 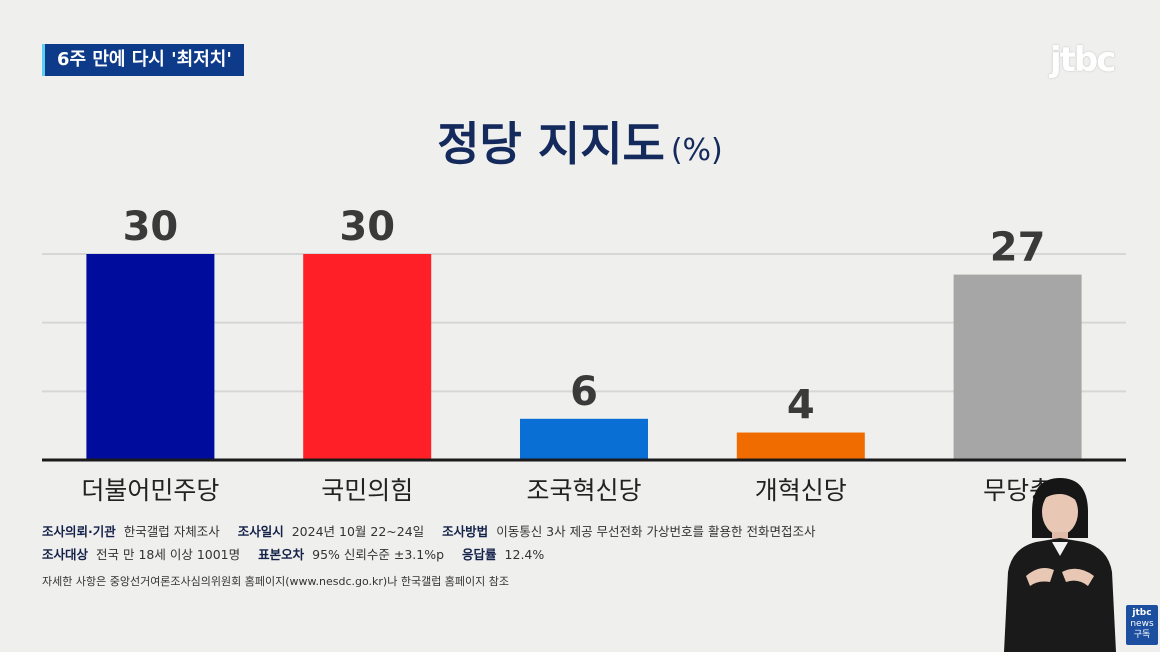 I want to click on category-label: 조국혁신당, so click(x=583, y=490).